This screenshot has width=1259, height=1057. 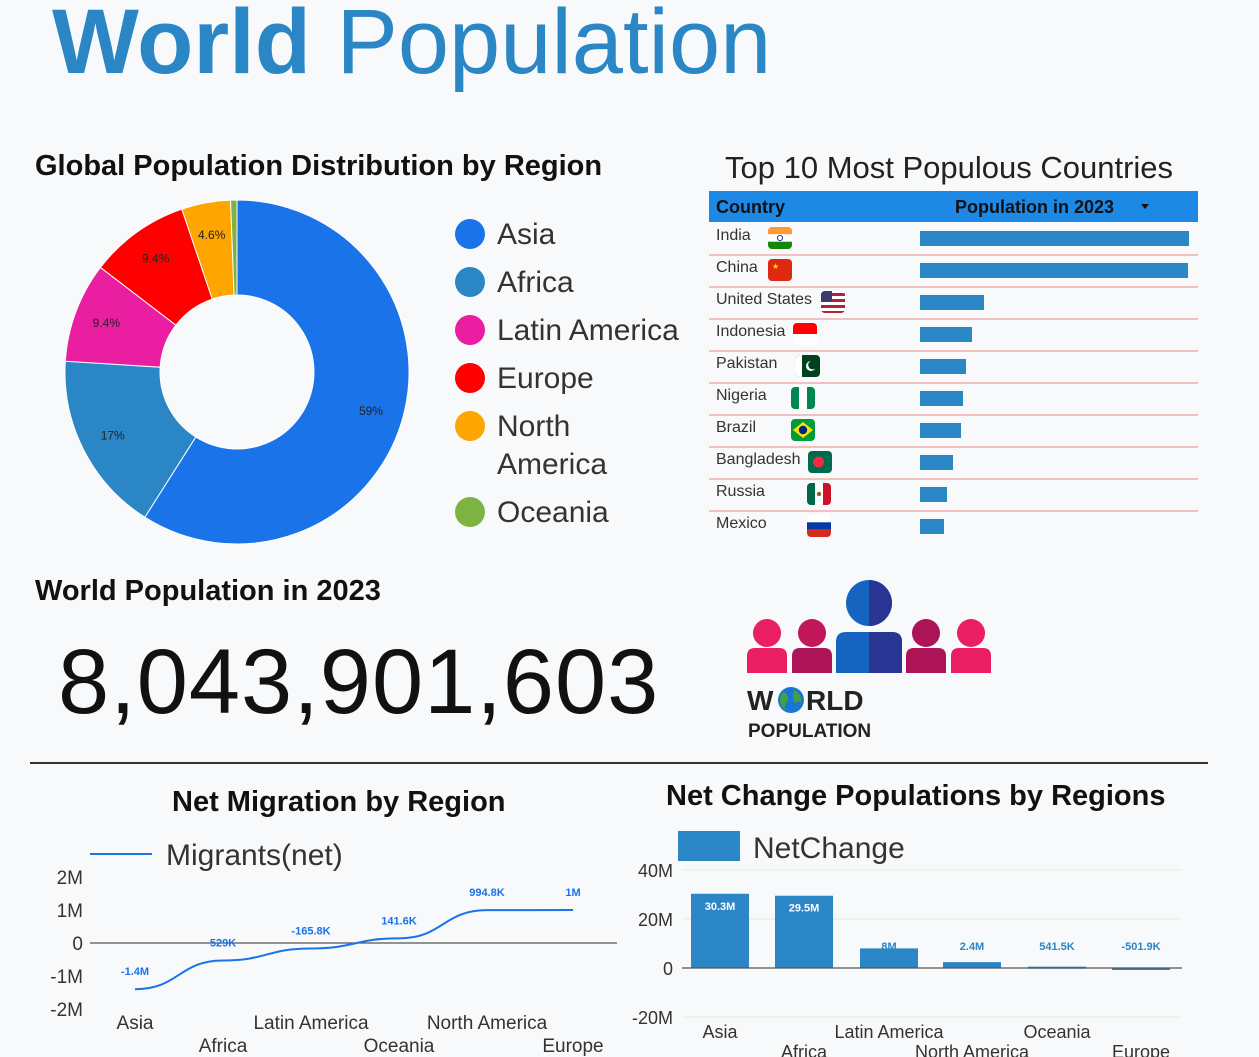 I want to click on legend-label: Latin America, so click(x=588, y=330).